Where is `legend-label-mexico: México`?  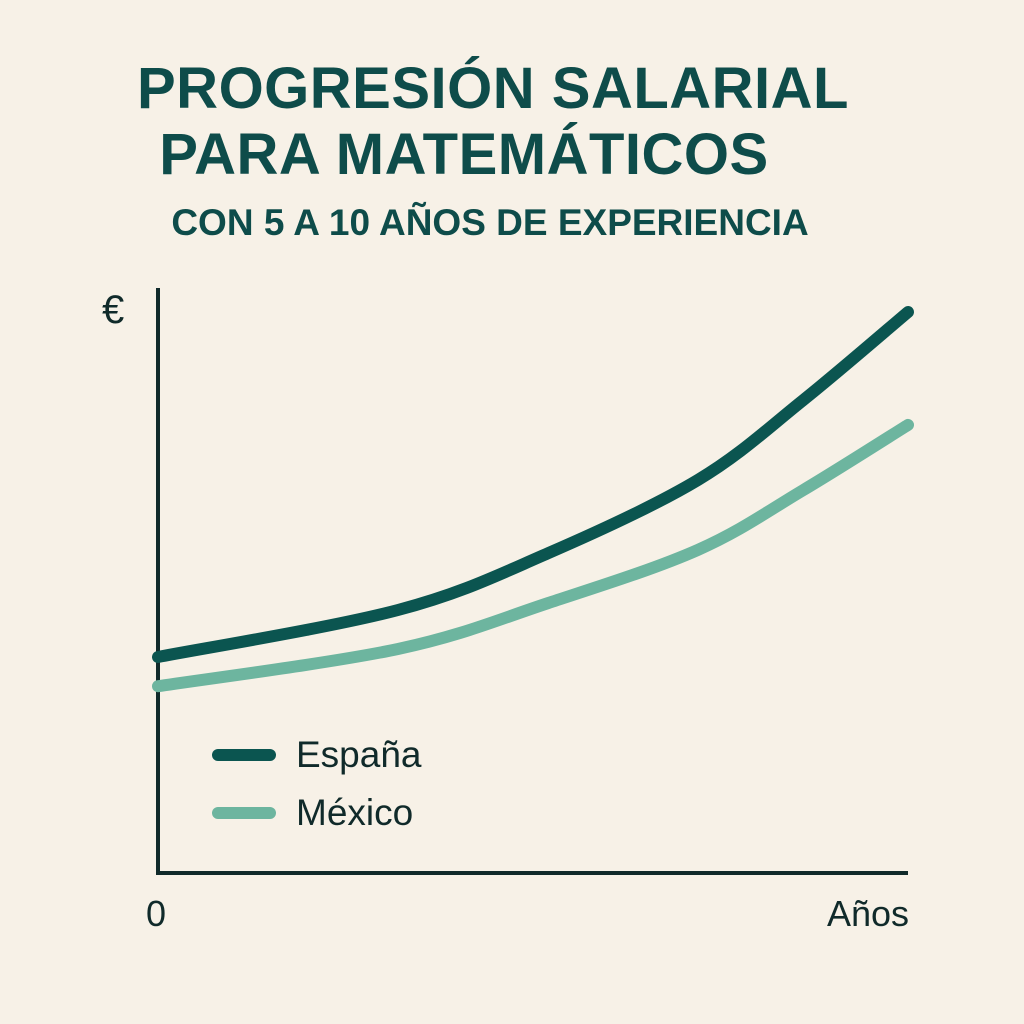 legend-label-mexico: México is located at coordinates (355, 812).